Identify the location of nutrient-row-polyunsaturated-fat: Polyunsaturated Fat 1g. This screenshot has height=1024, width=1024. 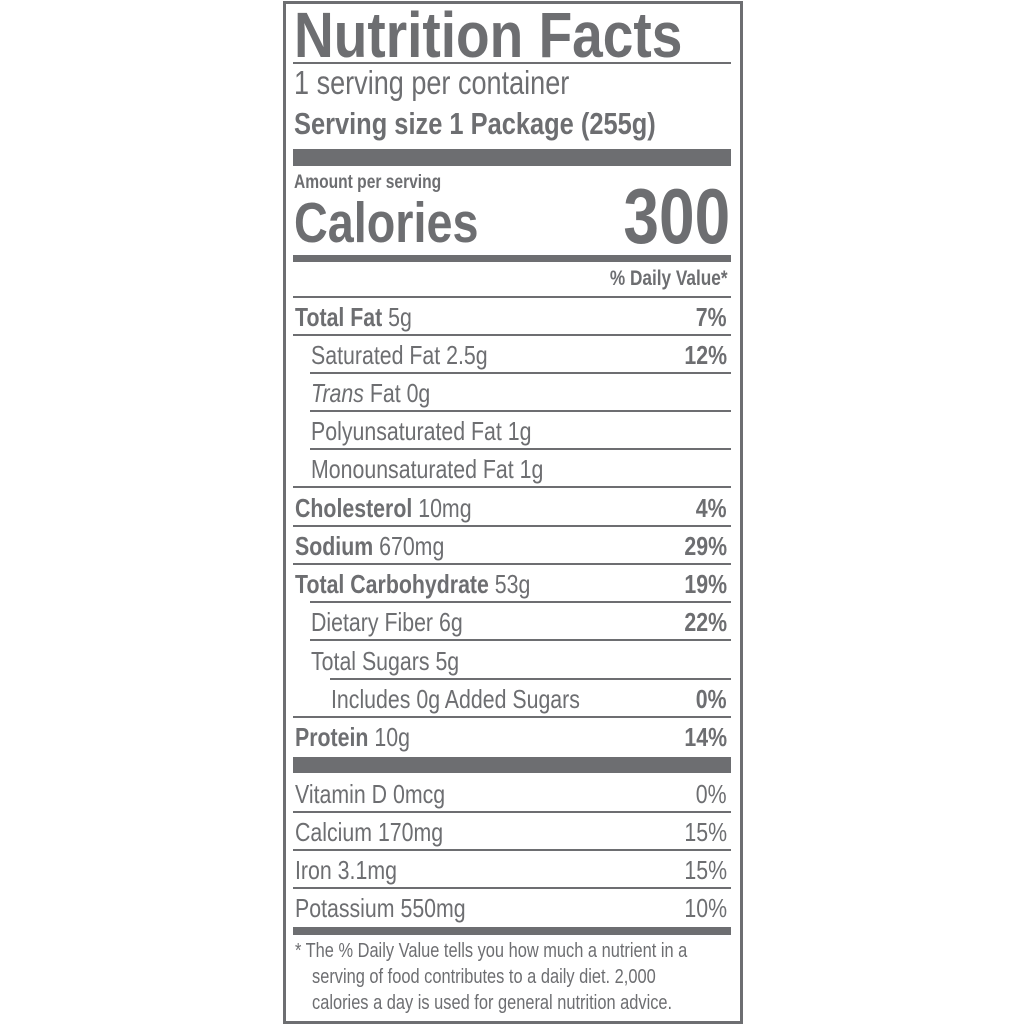
(512, 431).